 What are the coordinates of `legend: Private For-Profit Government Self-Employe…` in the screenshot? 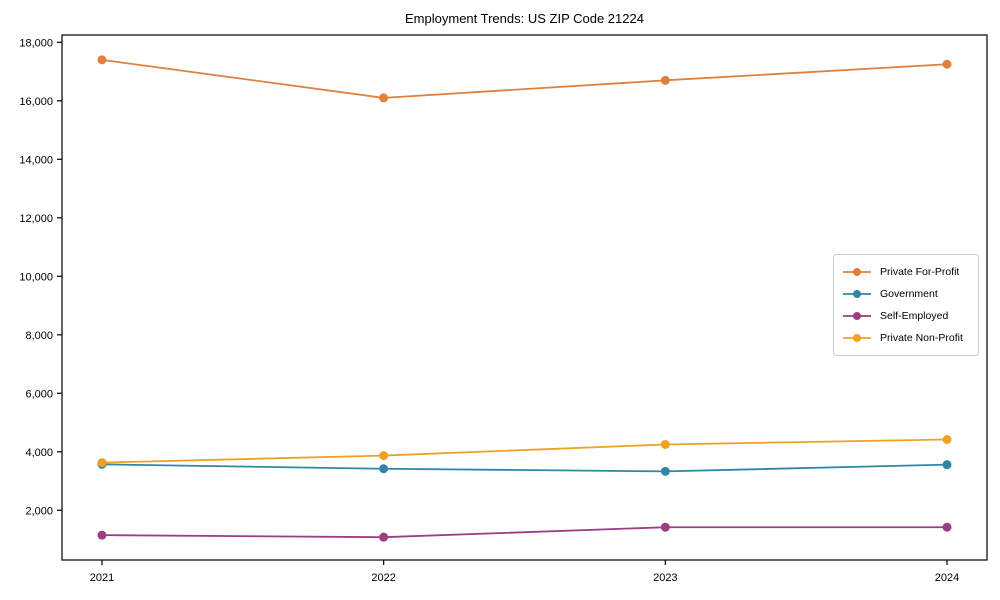 It's located at (906, 305).